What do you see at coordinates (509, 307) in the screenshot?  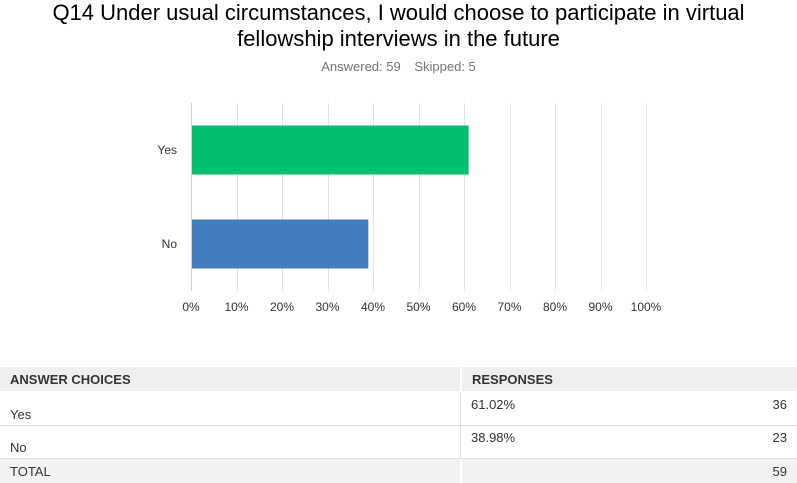 I see `x-tick-label: 70%` at bounding box center [509, 307].